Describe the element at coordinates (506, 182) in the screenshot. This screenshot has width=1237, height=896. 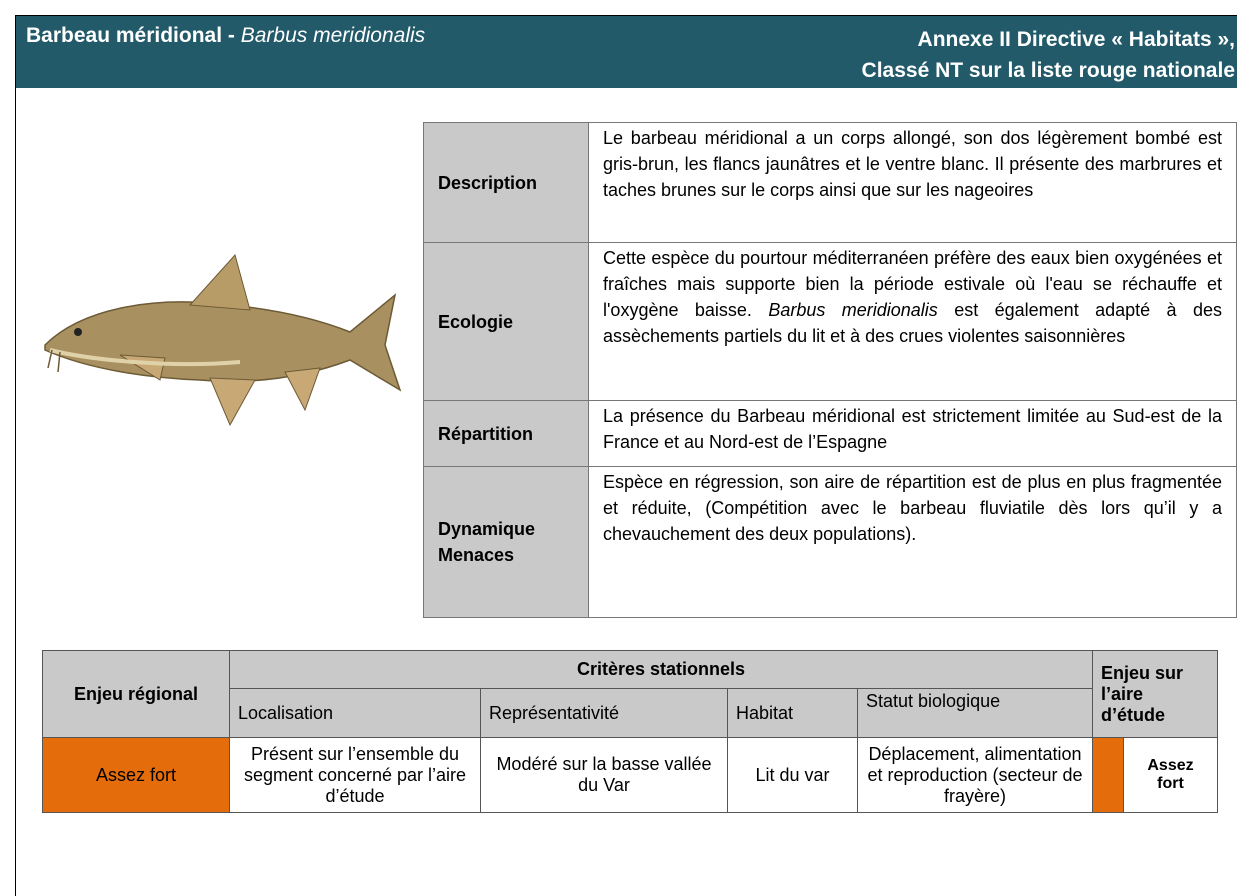
I see `row-label: Description` at that location.